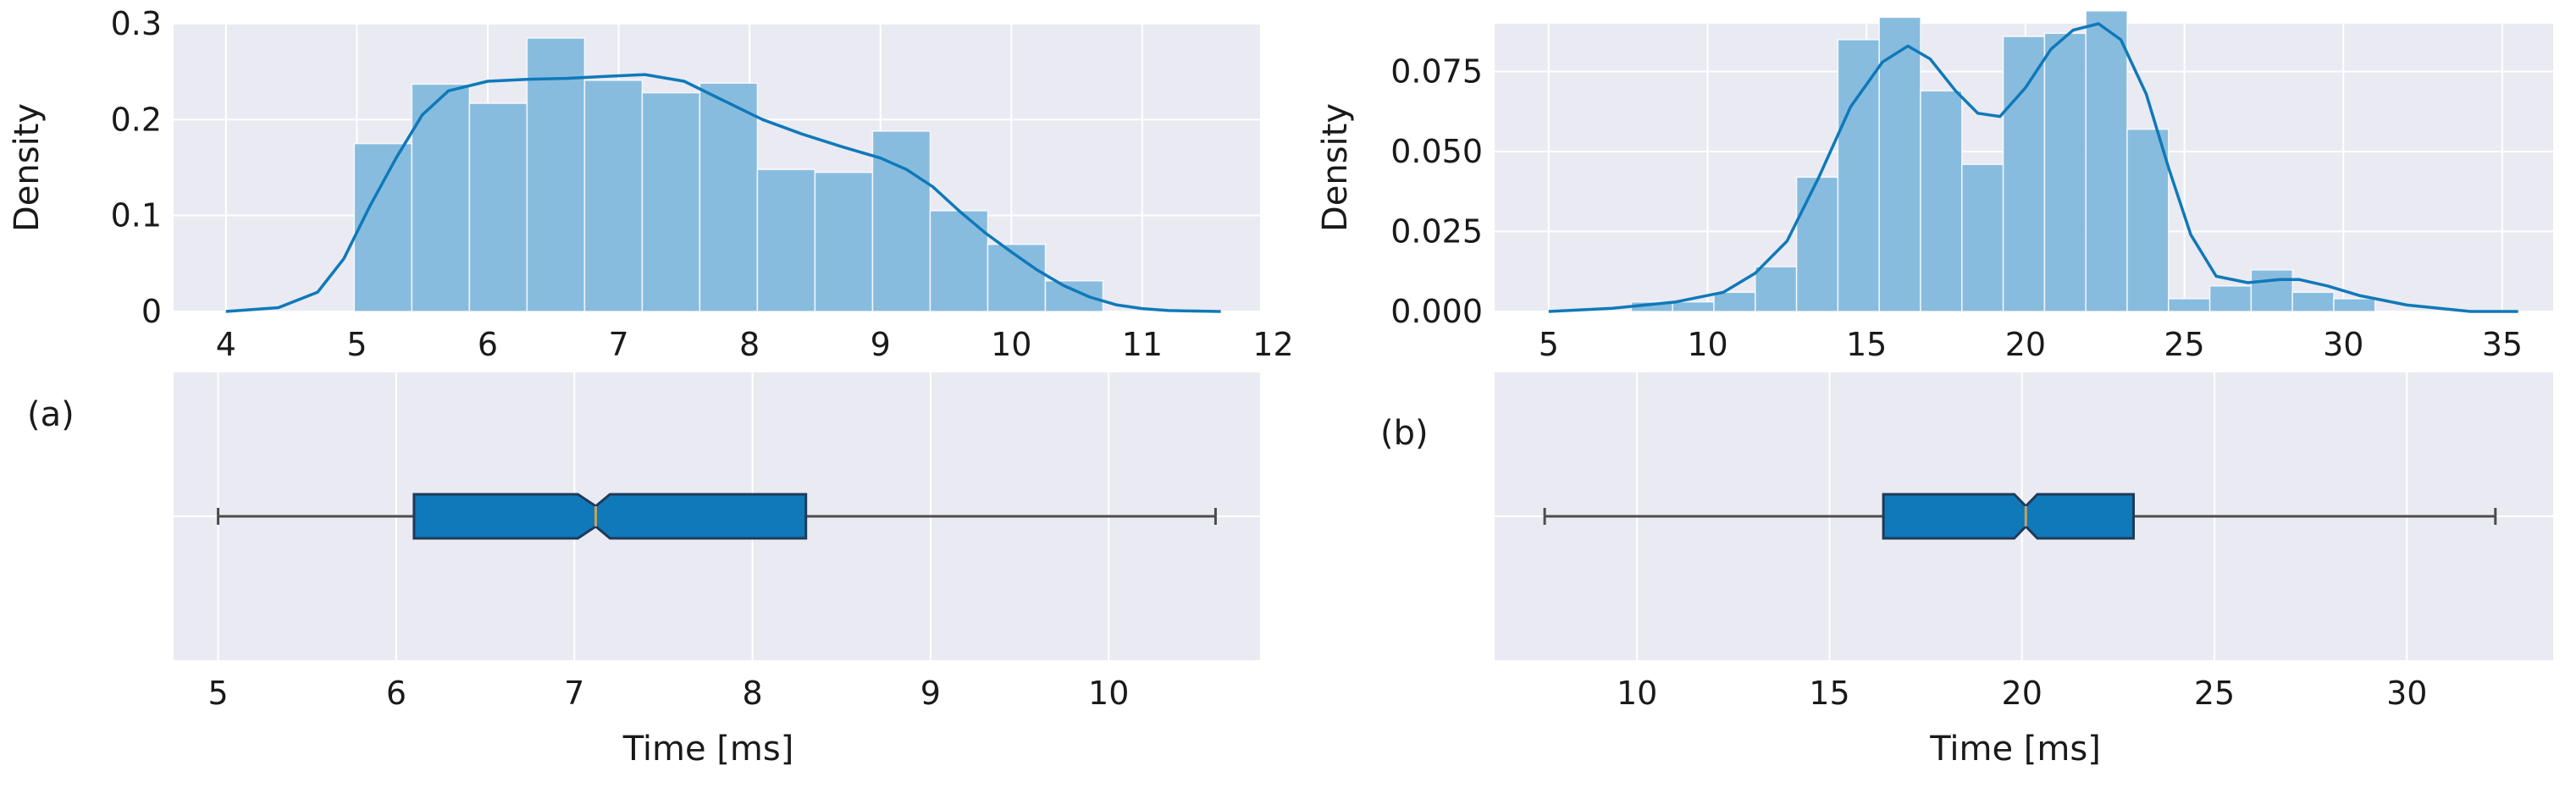  I want to click on y-tick-label: 0.1, so click(136, 216).